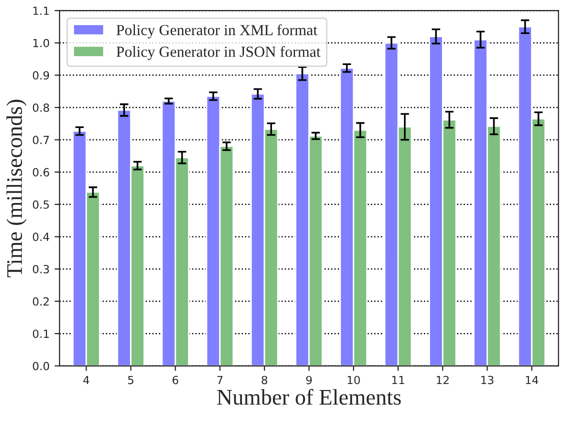  What do you see at coordinates (41, 75) in the screenshot?
I see `y-tick-label: 0.9` at bounding box center [41, 75].